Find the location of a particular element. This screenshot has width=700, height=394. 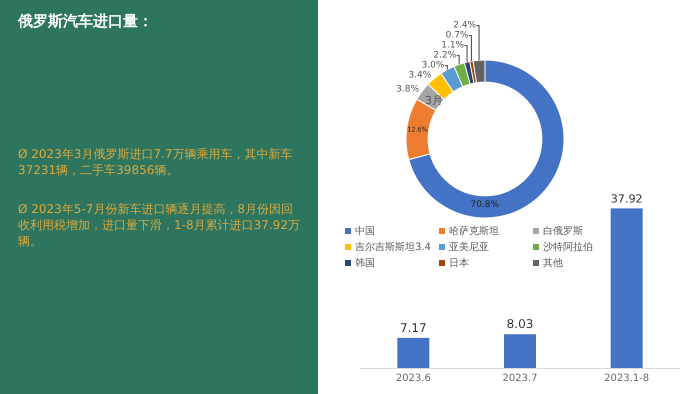

legend-label: 沙特阿拉伯 is located at coordinates (567, 247).